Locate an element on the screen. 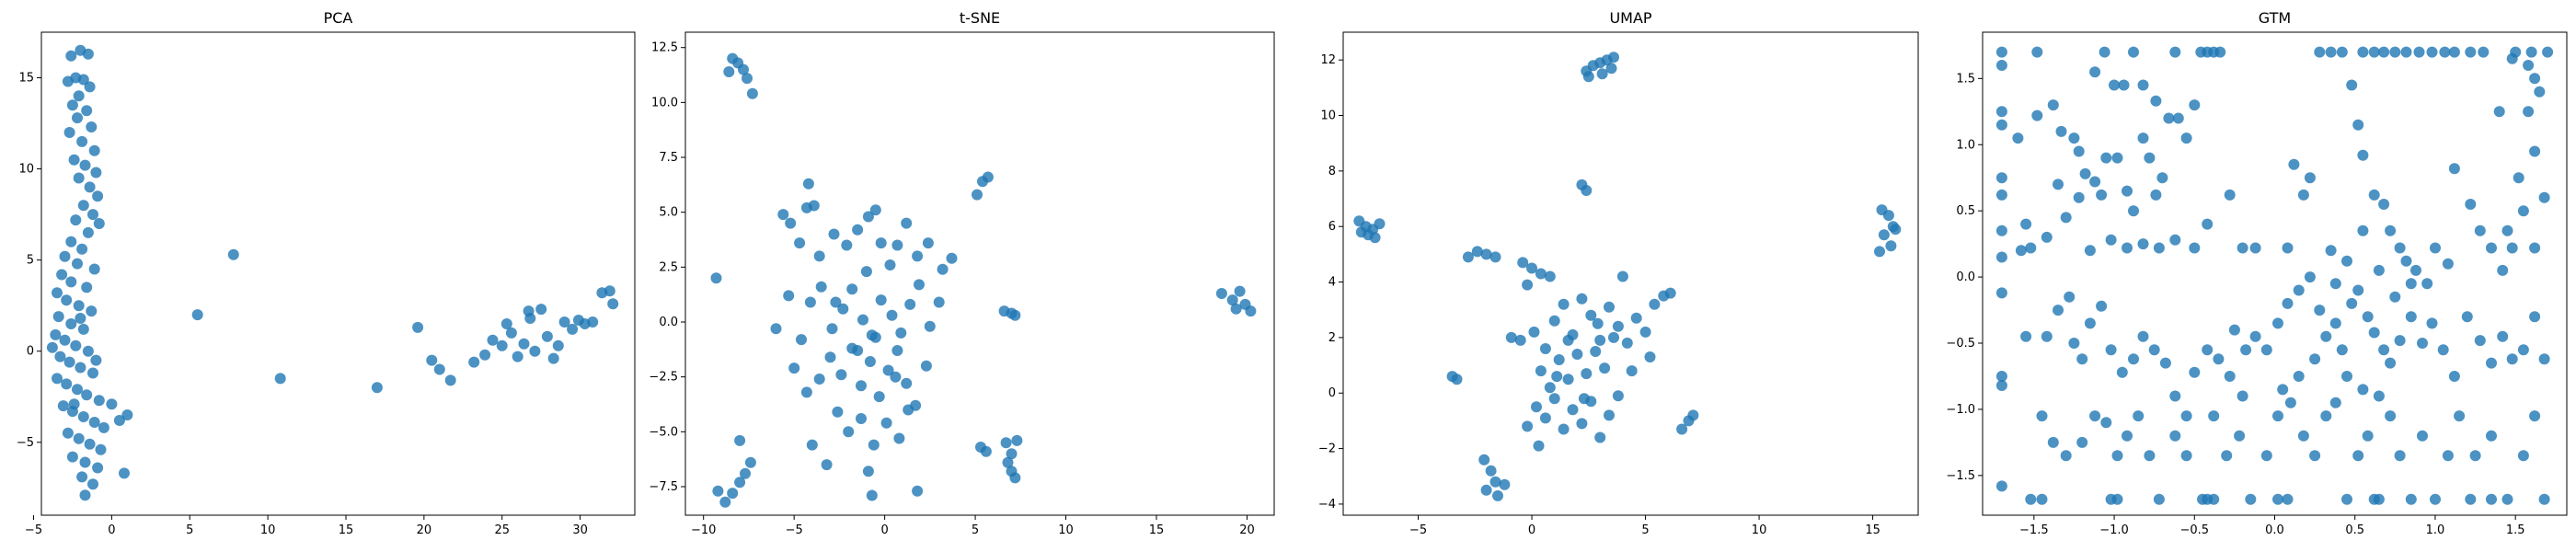  y-tick-label: 4 is located at coordinates (1332, 283).